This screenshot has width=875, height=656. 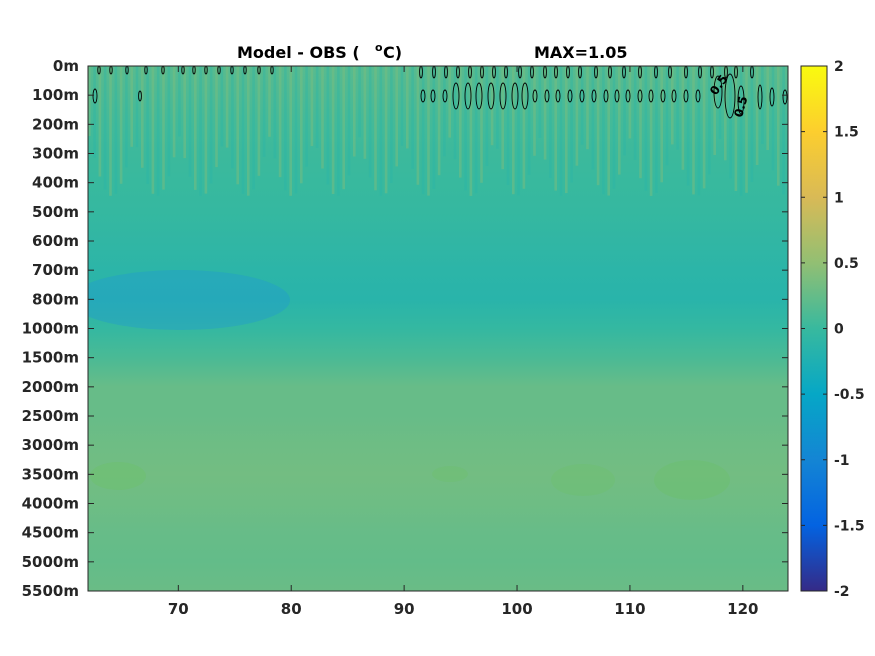 What do you see at coordinates (392, 52) in the screenshot?
I see `title-unit: C)` at bounding box center [392, 52].